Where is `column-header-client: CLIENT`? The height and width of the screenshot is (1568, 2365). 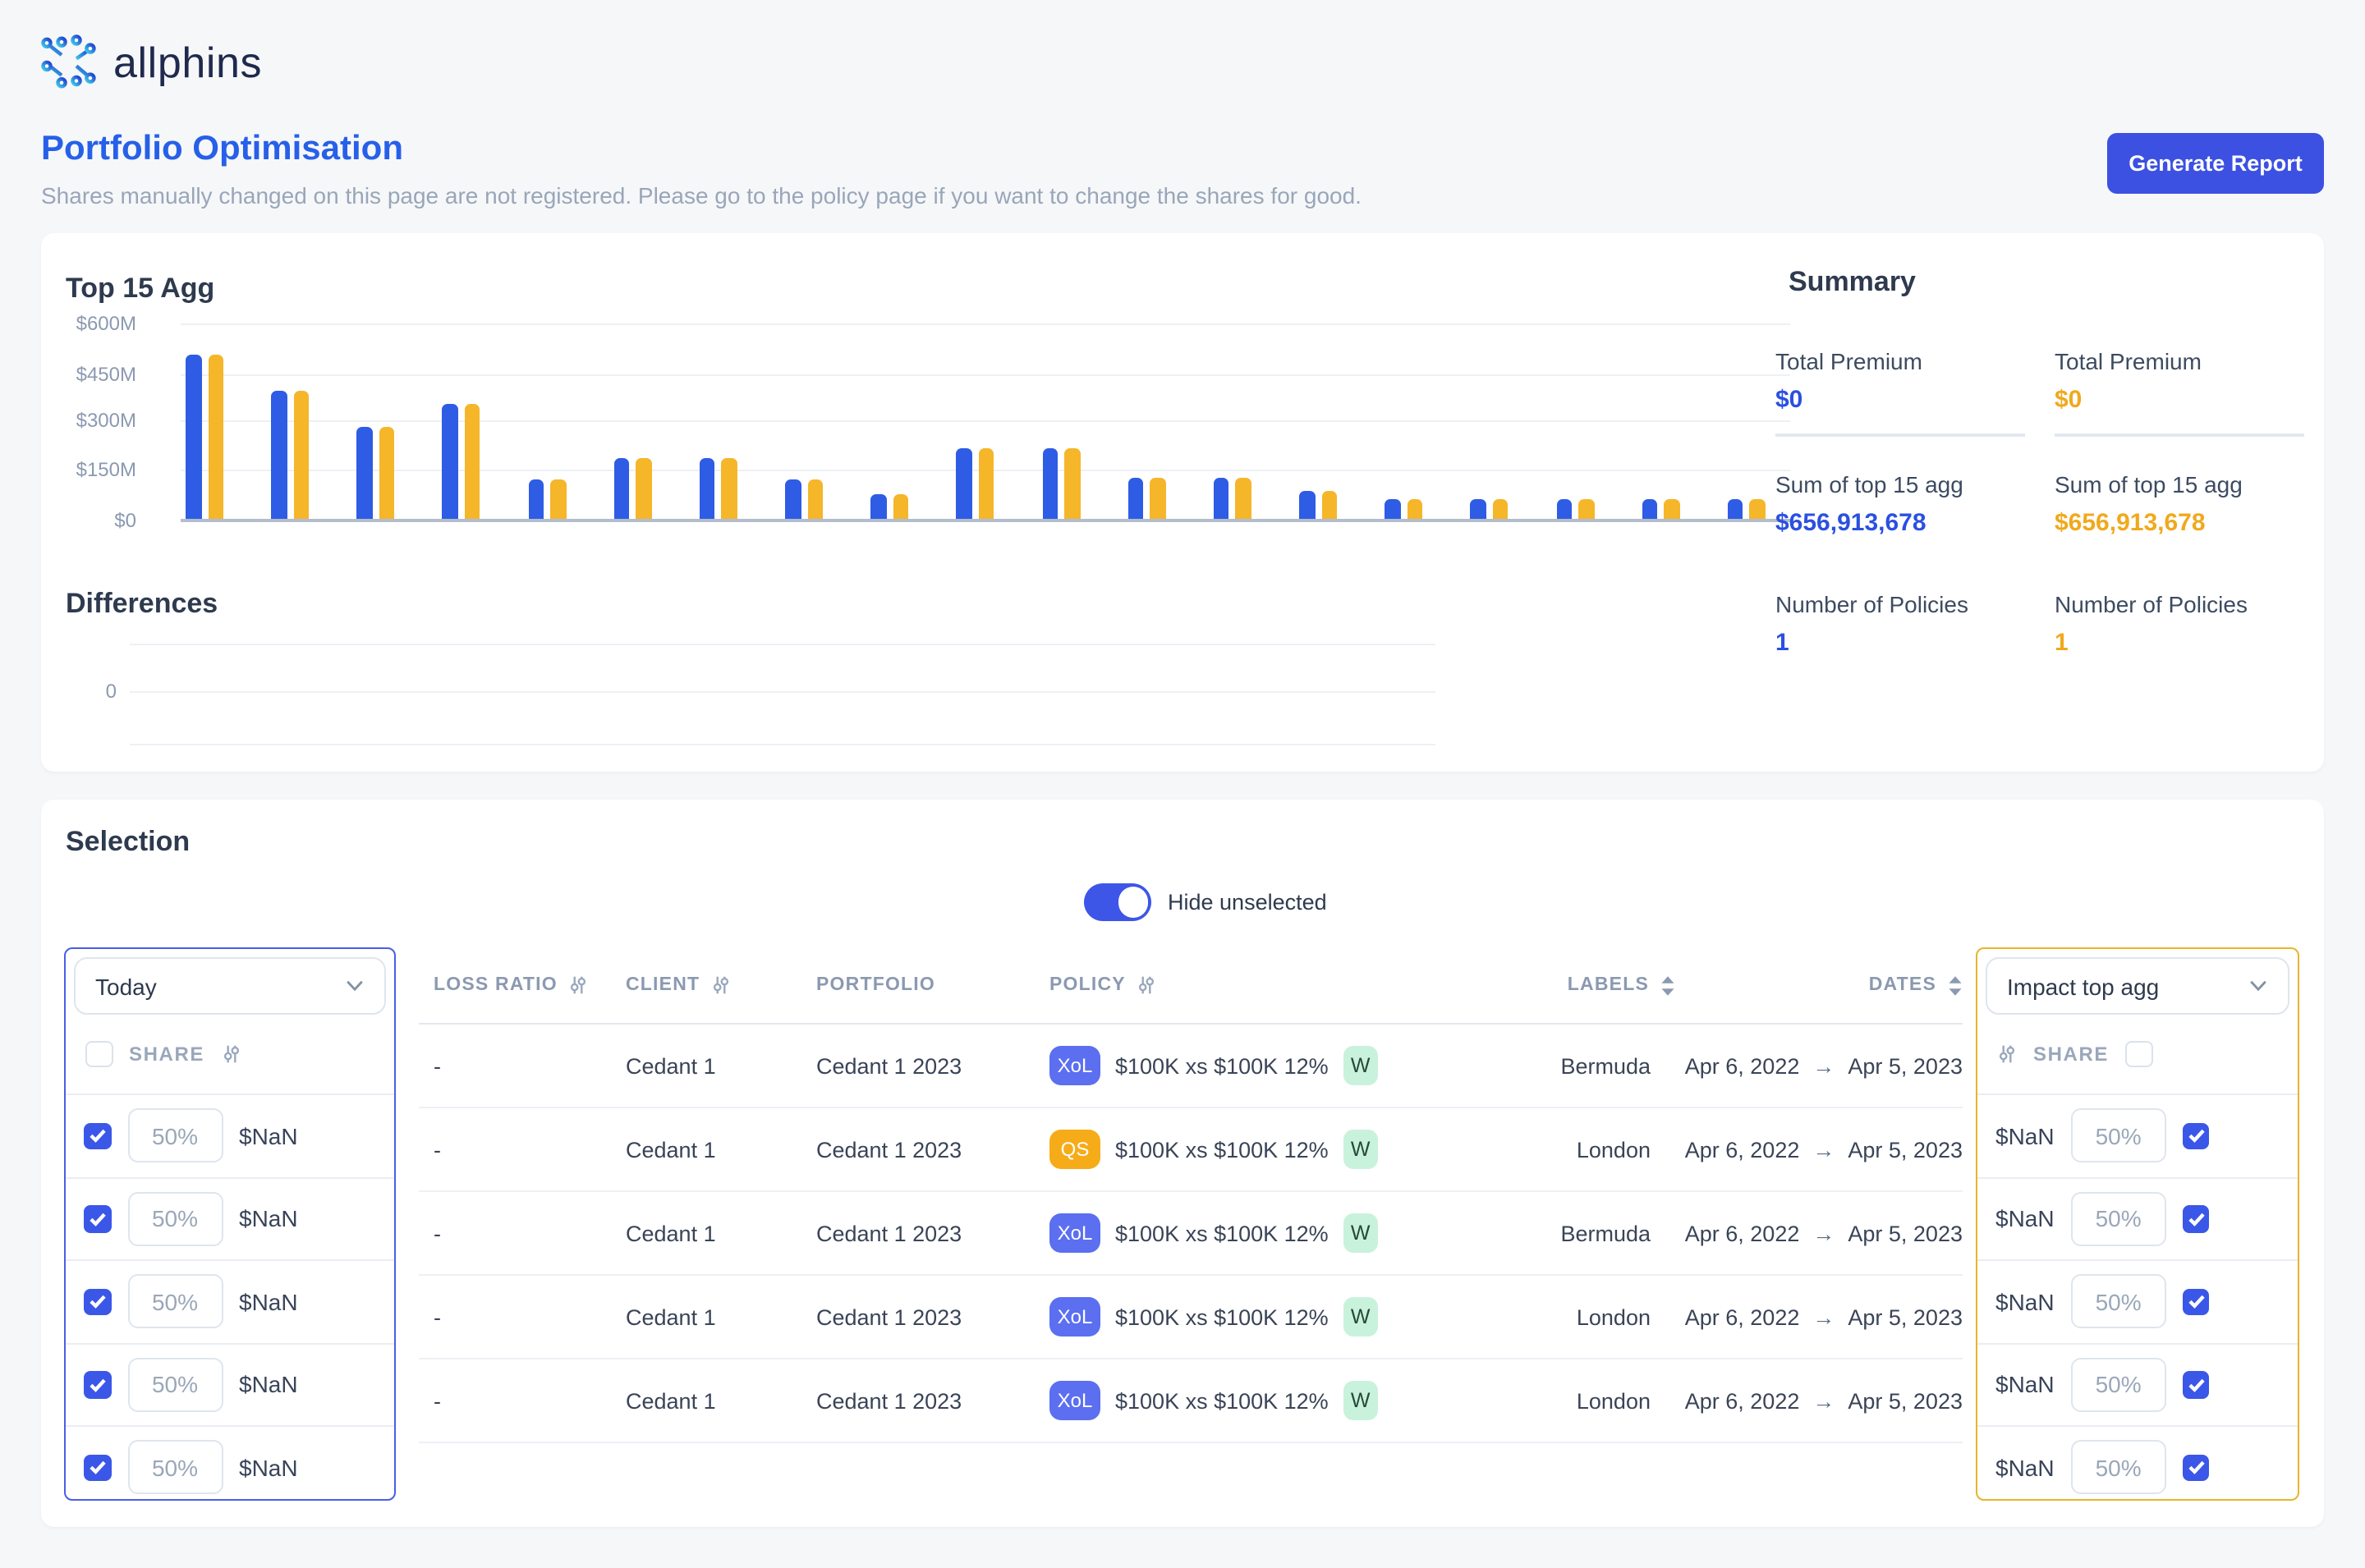
column-header-client: CLIENT is located at coordinates (721, 985).